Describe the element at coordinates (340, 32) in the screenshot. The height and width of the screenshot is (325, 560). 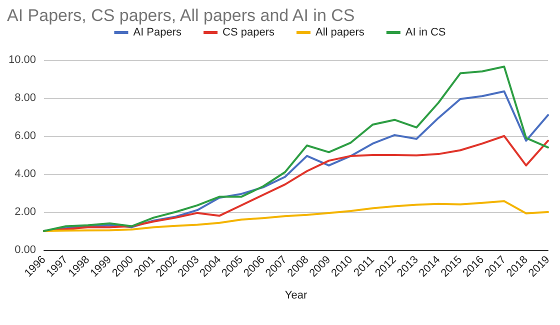
I see `legend-label: All papers` at that location.